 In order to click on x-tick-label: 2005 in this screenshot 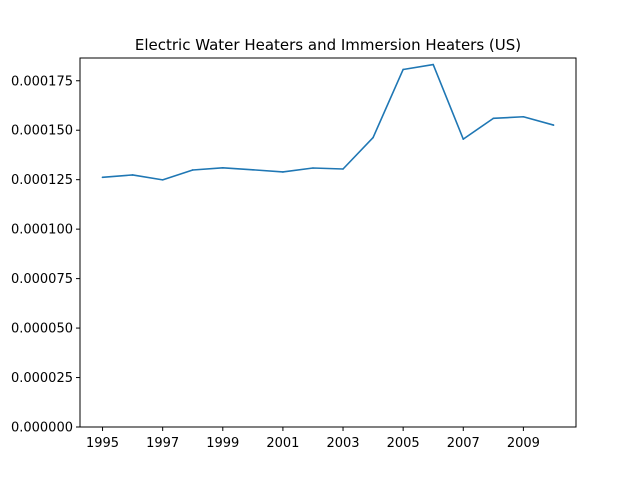, I will do `click(403, 443)`.